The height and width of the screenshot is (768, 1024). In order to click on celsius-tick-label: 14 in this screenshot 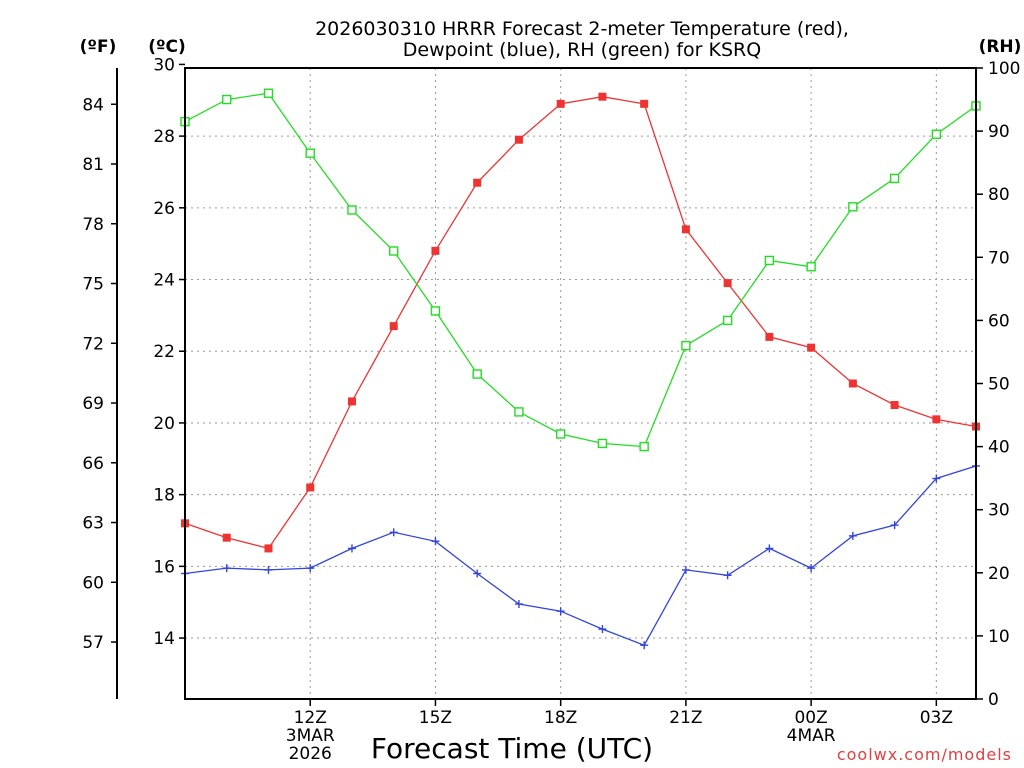, I will do `click(164, 639)`.